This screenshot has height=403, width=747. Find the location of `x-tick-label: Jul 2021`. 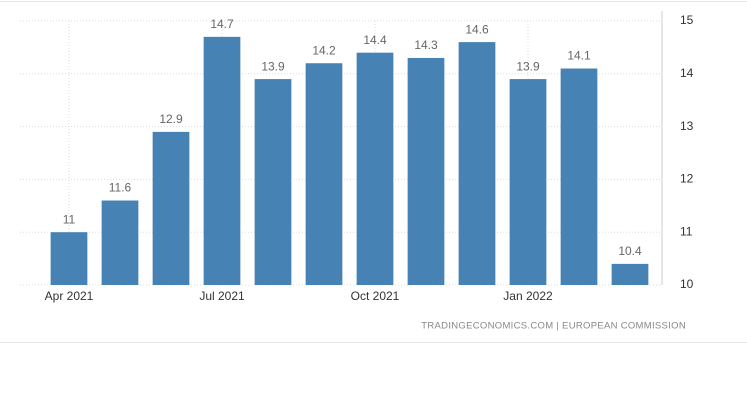

x-tick-label: Jul 2021 is located at coordinates (222, 296).